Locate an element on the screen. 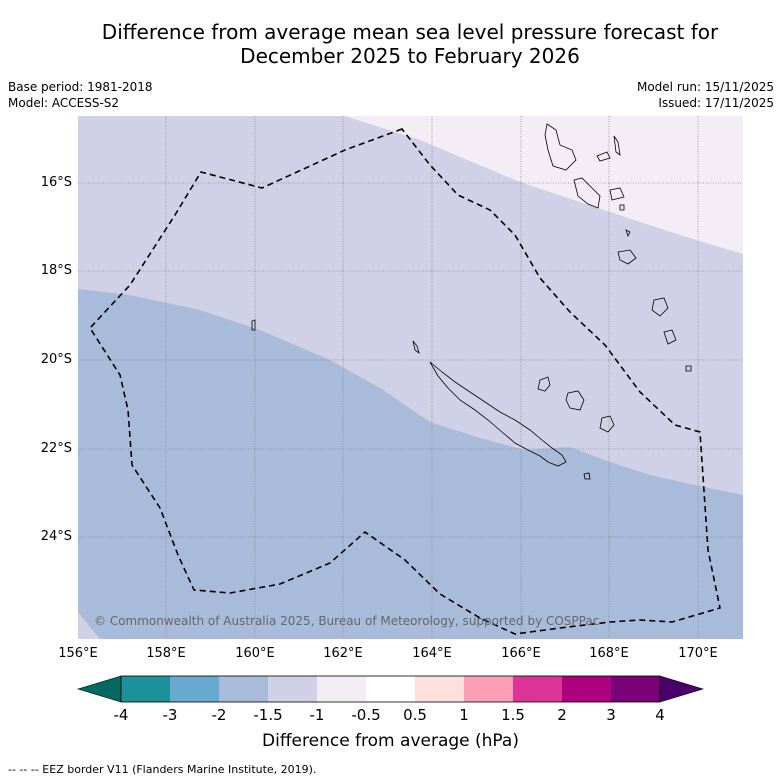 The height and width of the screenshot is (781, 781). lat-label-20s: 20°S is located at coordinates (56, 359).